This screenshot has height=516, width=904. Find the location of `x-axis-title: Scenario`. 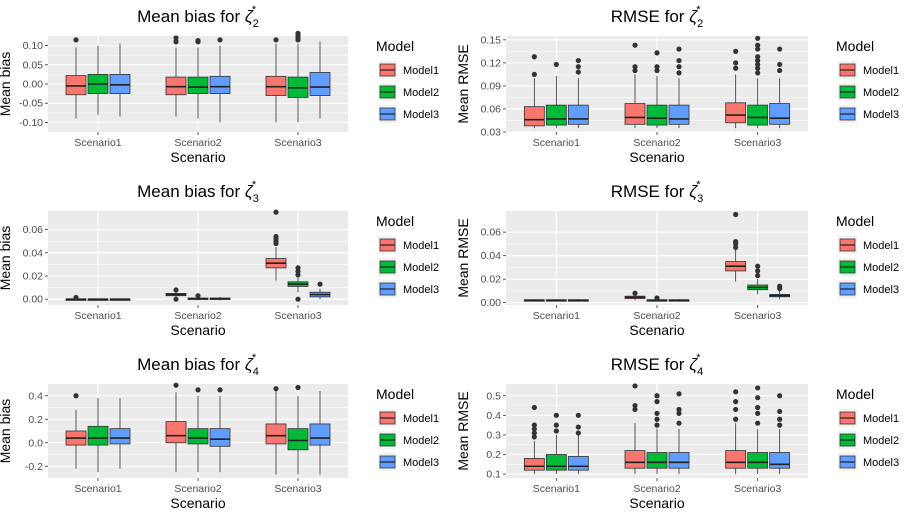

x-axis-title: Scenario is located at coordinates (656, 157).